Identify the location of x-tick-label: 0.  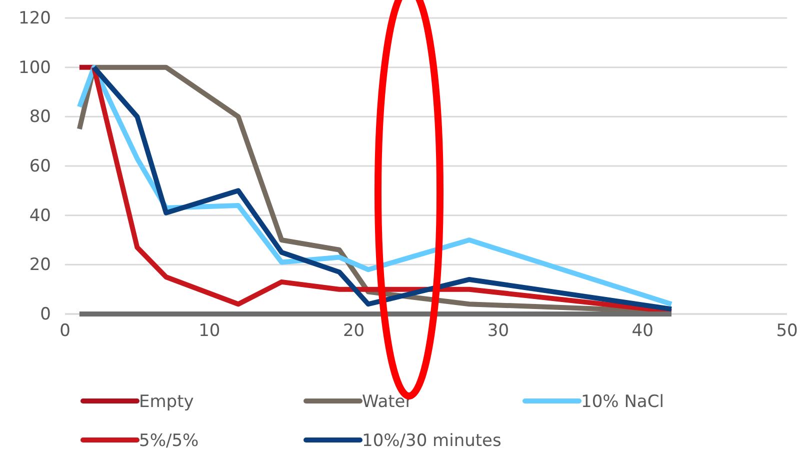
(65, 331).